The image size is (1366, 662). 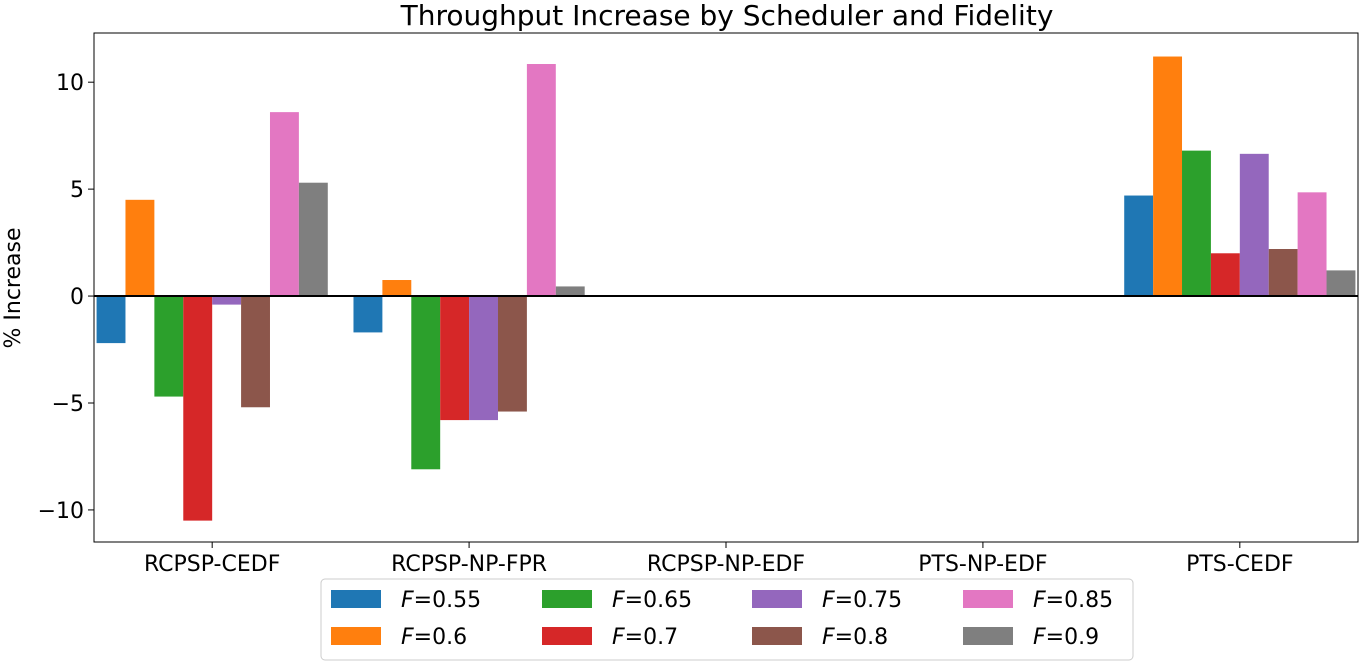 What do you see at coordinates (61, 511) in the screenshot?
I see `y-tick-label: −10` at bounding box center [61, 511].